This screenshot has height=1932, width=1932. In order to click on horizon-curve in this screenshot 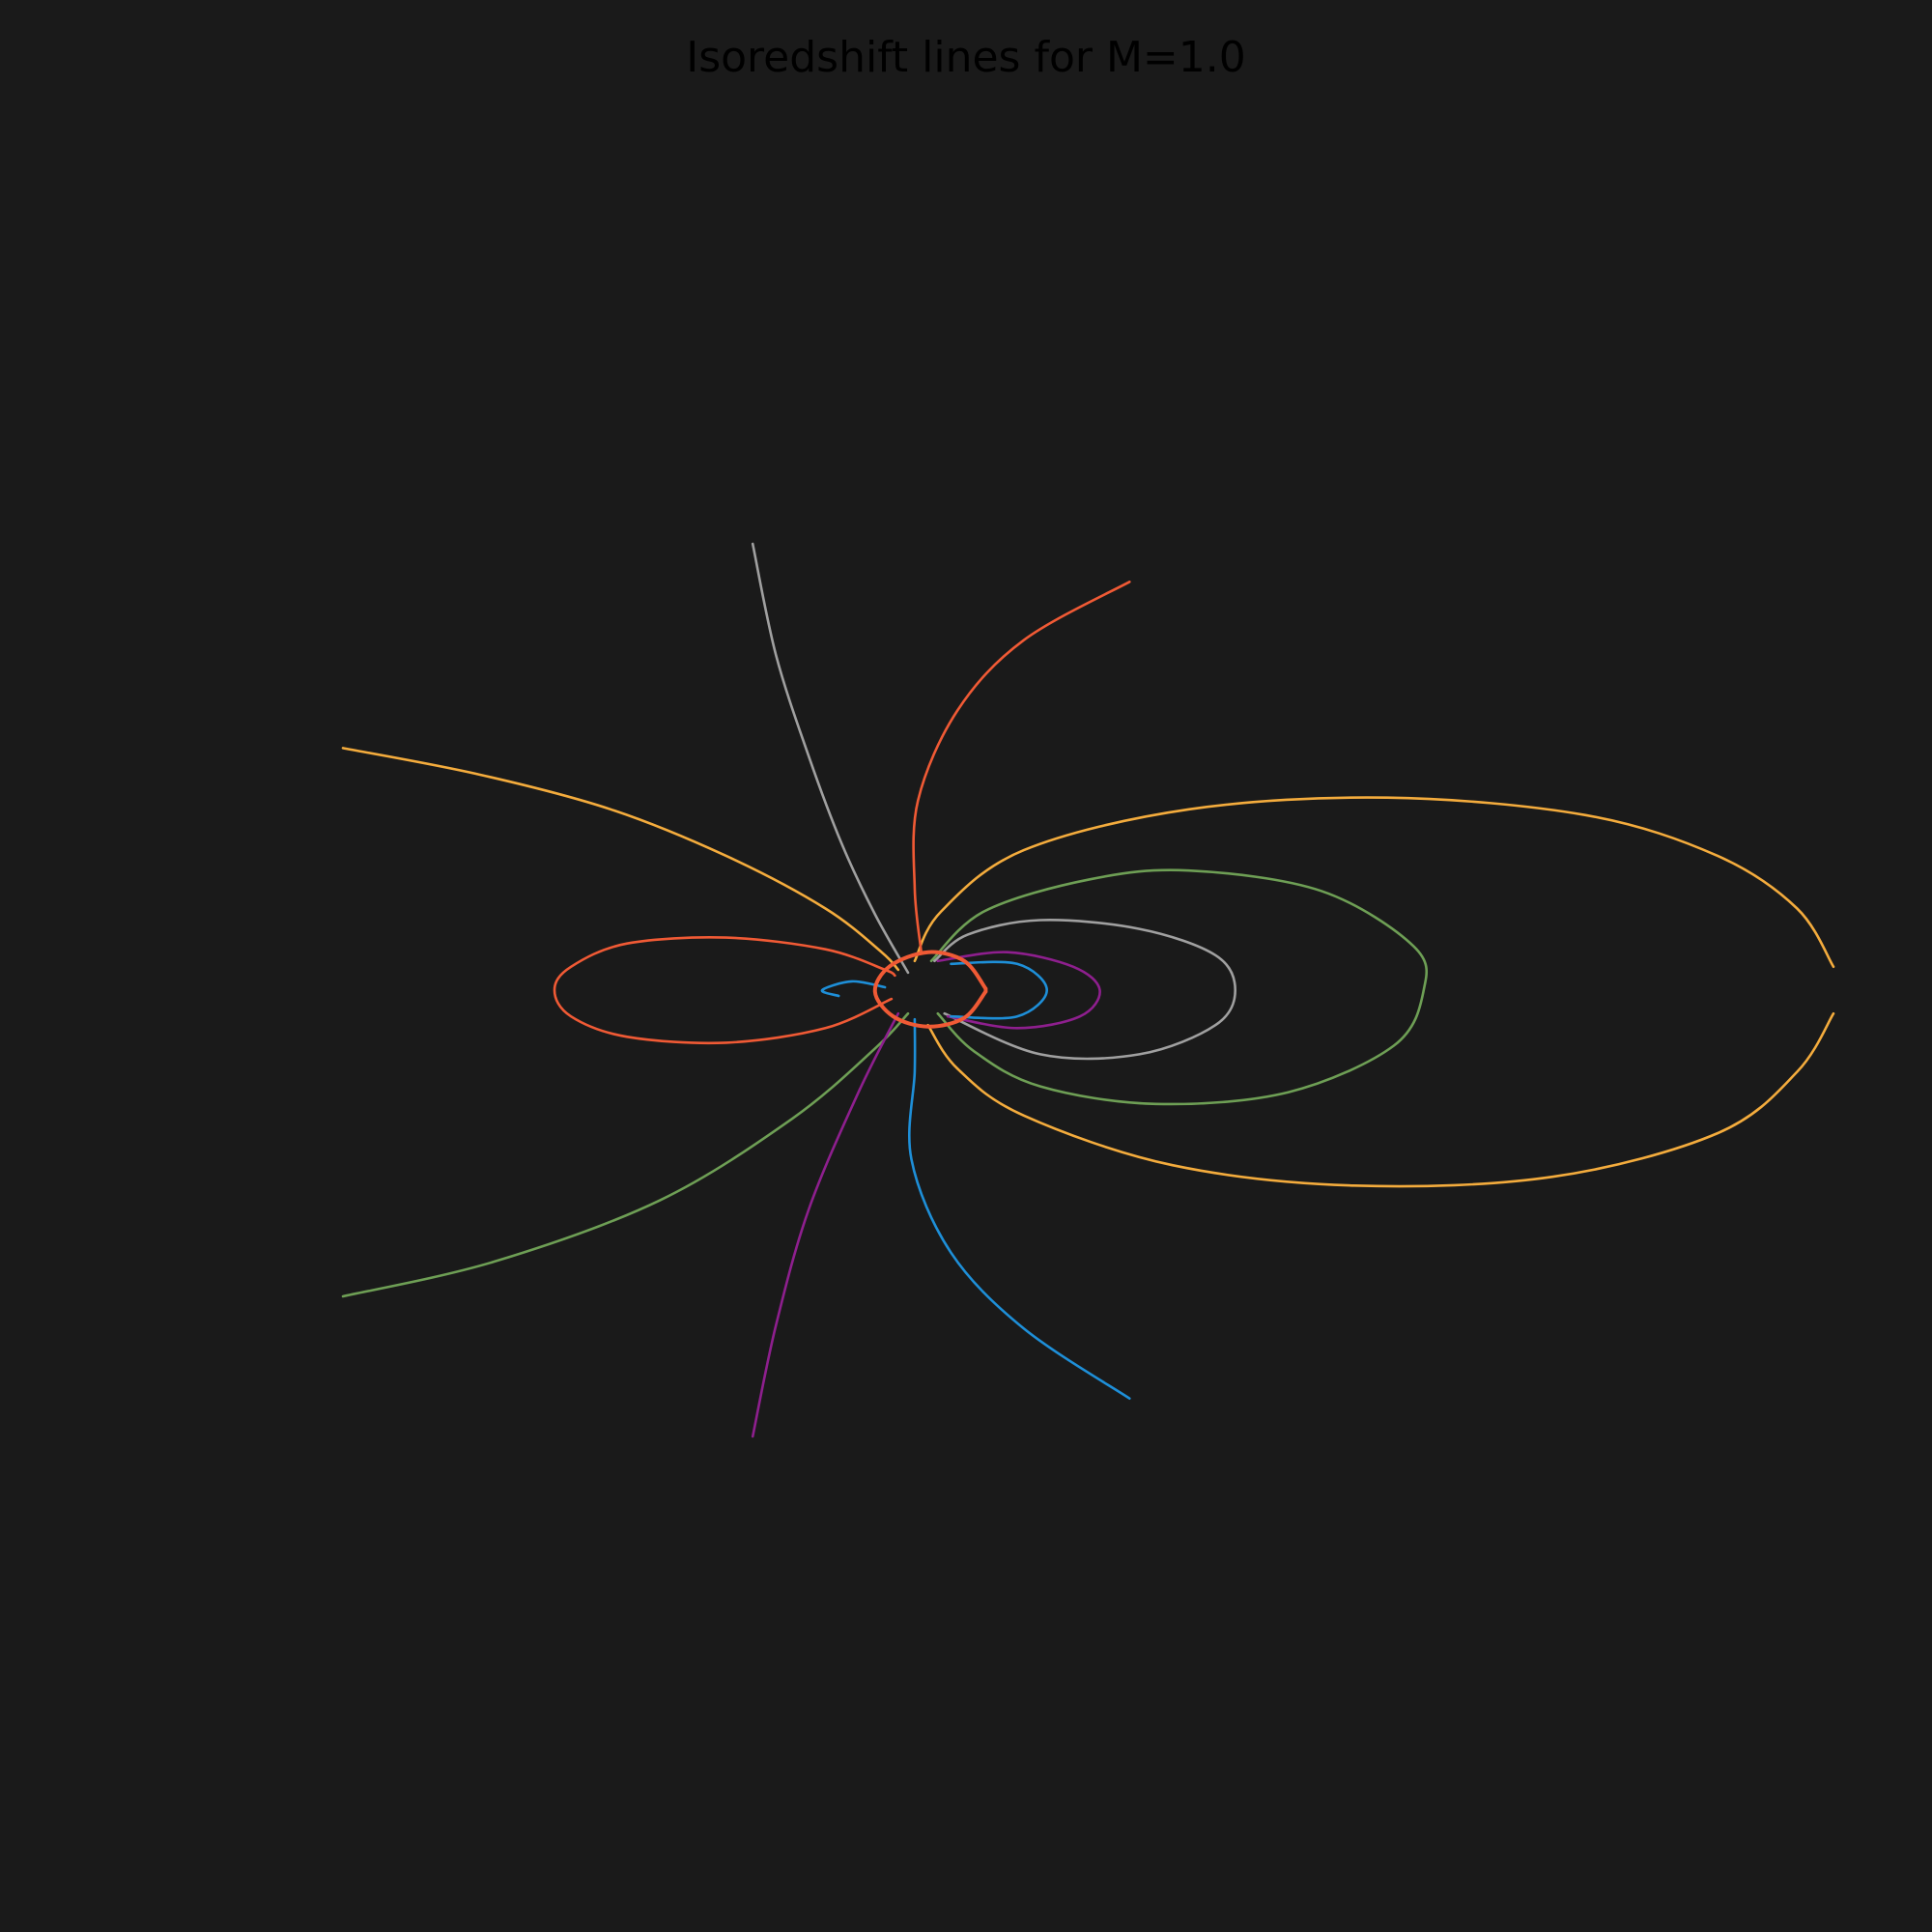, I will do `click(930, 989)`.